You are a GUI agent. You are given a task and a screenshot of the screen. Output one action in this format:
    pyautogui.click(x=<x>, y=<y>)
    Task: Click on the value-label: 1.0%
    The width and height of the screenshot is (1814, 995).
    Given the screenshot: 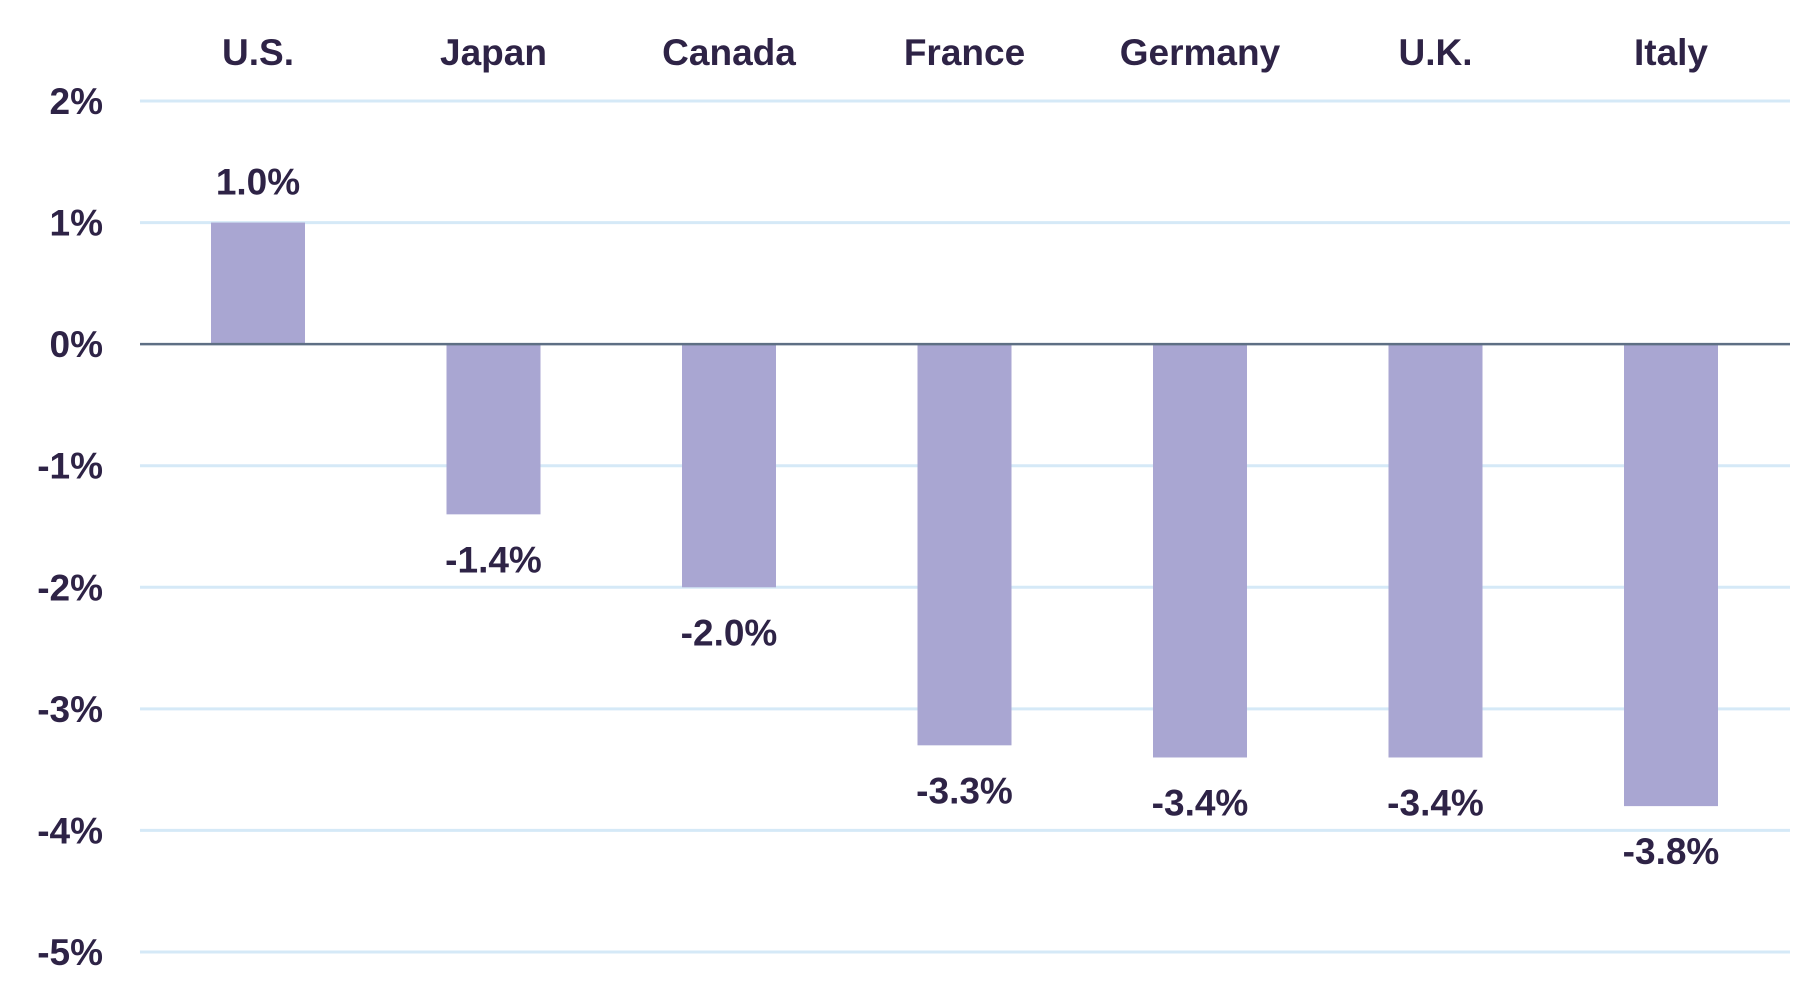 What is the action you would take?
    pyautogui.click(x=258, y=182)
    